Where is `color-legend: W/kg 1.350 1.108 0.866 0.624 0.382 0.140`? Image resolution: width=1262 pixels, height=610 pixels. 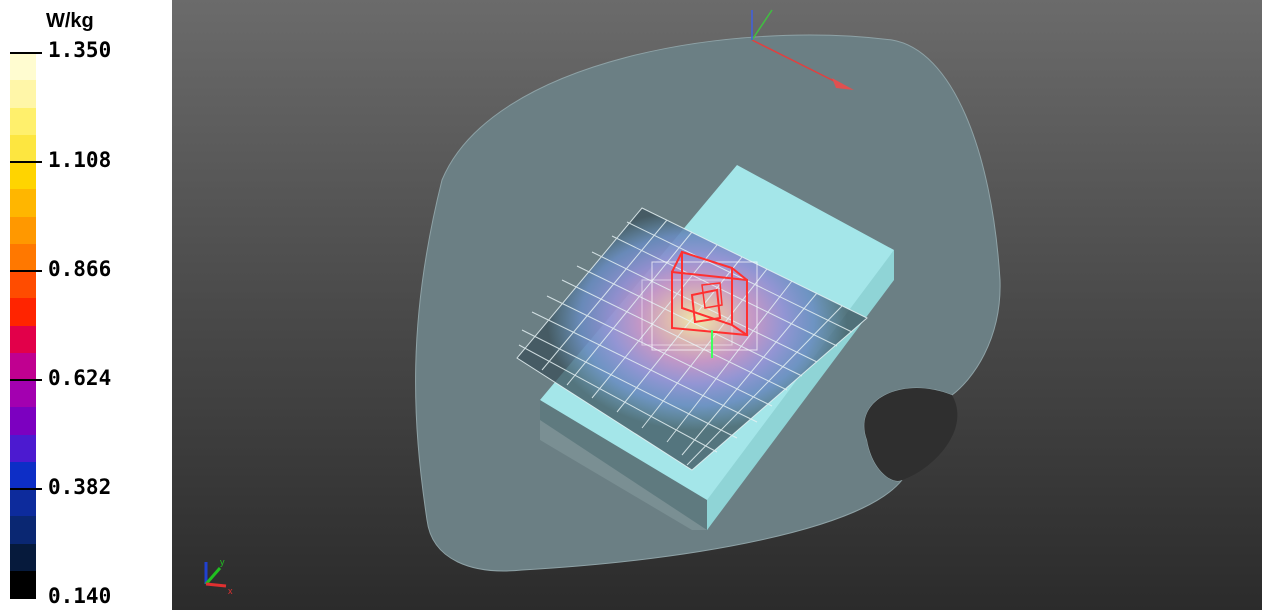
color-legend: W/kg 1.350 1.108 0.866 0.624 0.382 0.140 is located at coordinates (86, 305).